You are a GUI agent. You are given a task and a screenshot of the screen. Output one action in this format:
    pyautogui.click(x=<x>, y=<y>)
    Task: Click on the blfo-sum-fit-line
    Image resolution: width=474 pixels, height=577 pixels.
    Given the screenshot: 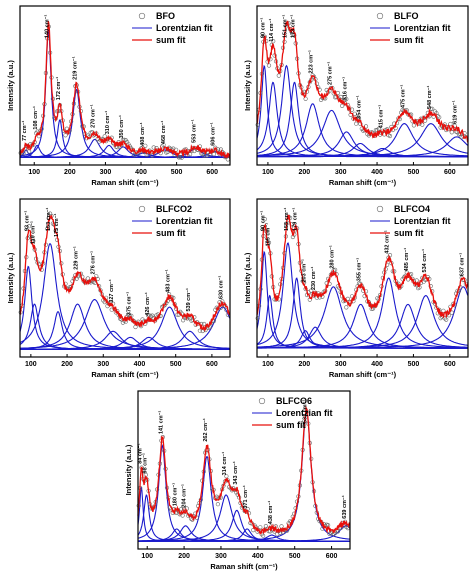 What is the action you would take?
    pyautogui.click(x=362, y=81)
    